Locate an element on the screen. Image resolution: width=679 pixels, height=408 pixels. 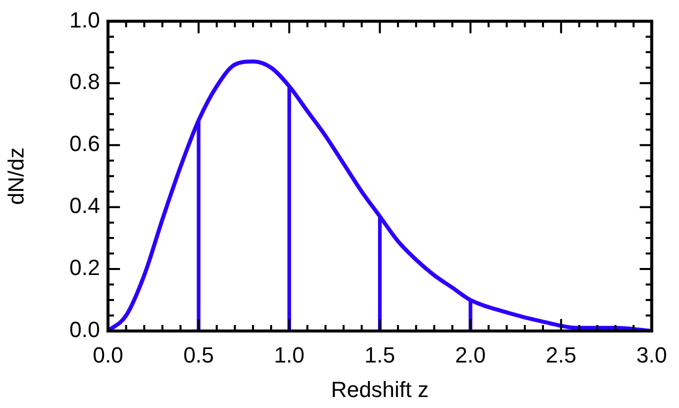
y-tick-label: 0.0 is located at coordinates (84, 329).